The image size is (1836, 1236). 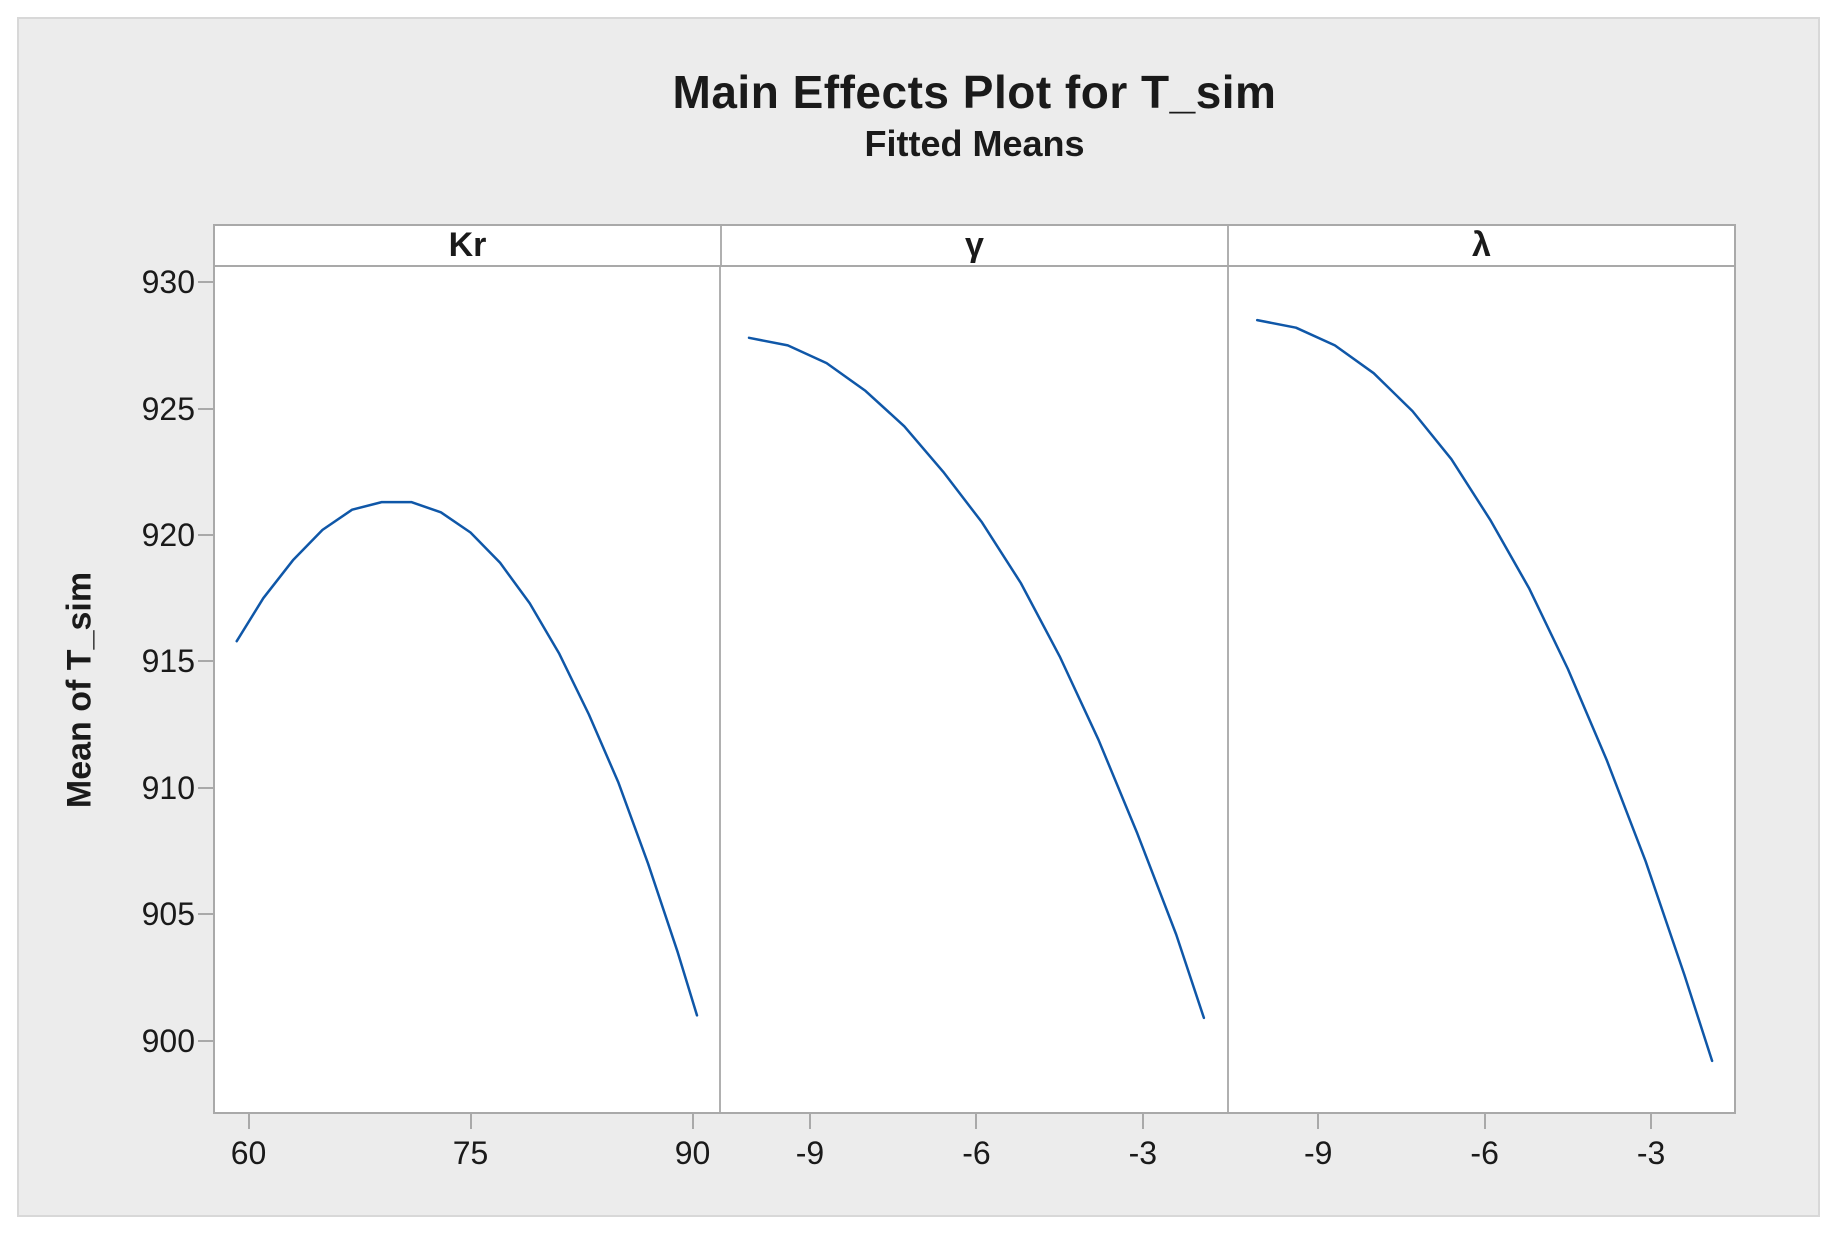 What do you see at coordinates (168, 535) in the screenshot?
I see `y-tick-label: 920` at bounding box center [168, 535].